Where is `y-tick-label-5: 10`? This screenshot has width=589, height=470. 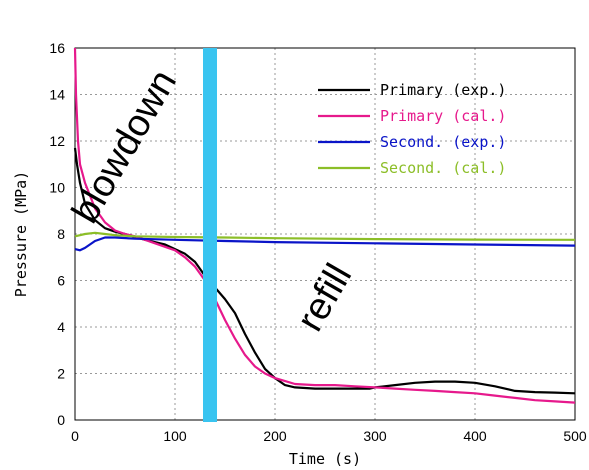 y-tick-label-5: 10 is located at coordinates (57, 188).